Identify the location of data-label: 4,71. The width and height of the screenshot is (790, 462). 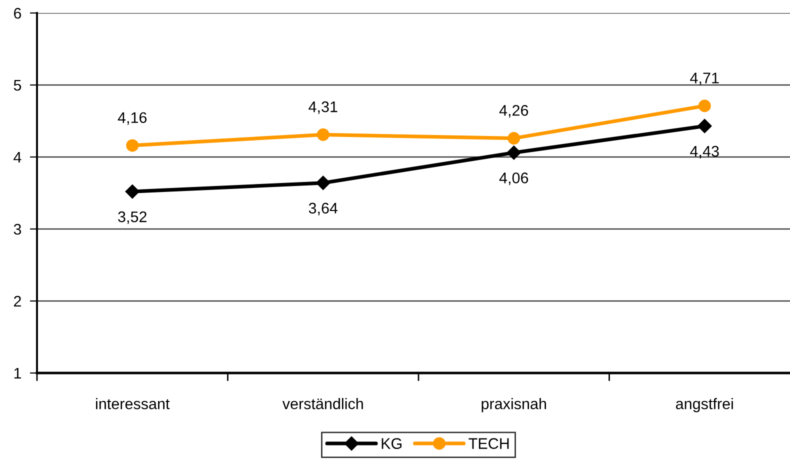
(704, 79).